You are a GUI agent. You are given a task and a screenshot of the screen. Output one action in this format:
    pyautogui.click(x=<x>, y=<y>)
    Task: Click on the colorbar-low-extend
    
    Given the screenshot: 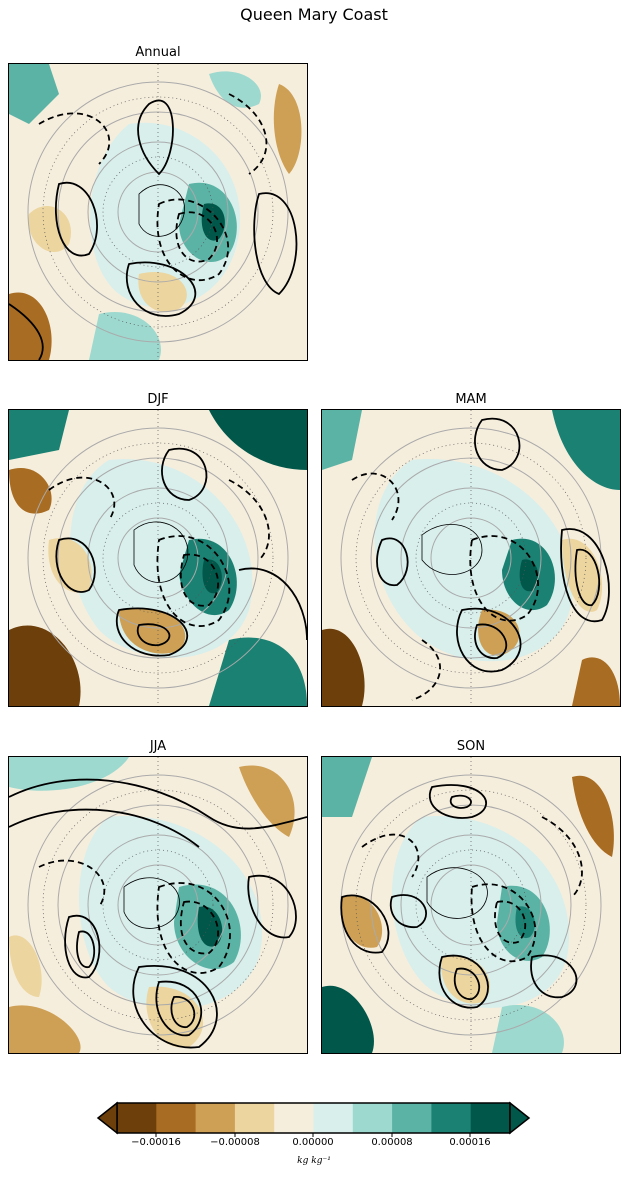 What is the action you would take?
    pyautogui.click(x=107, y=1118)
    